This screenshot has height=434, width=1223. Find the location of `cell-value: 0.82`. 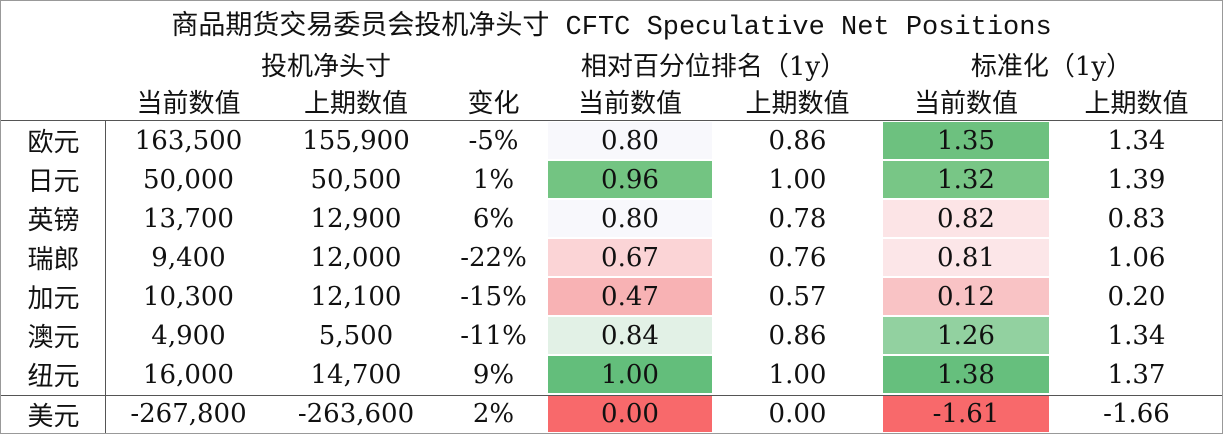

cell-value: 0.82 is located at coordinates (966, 218).